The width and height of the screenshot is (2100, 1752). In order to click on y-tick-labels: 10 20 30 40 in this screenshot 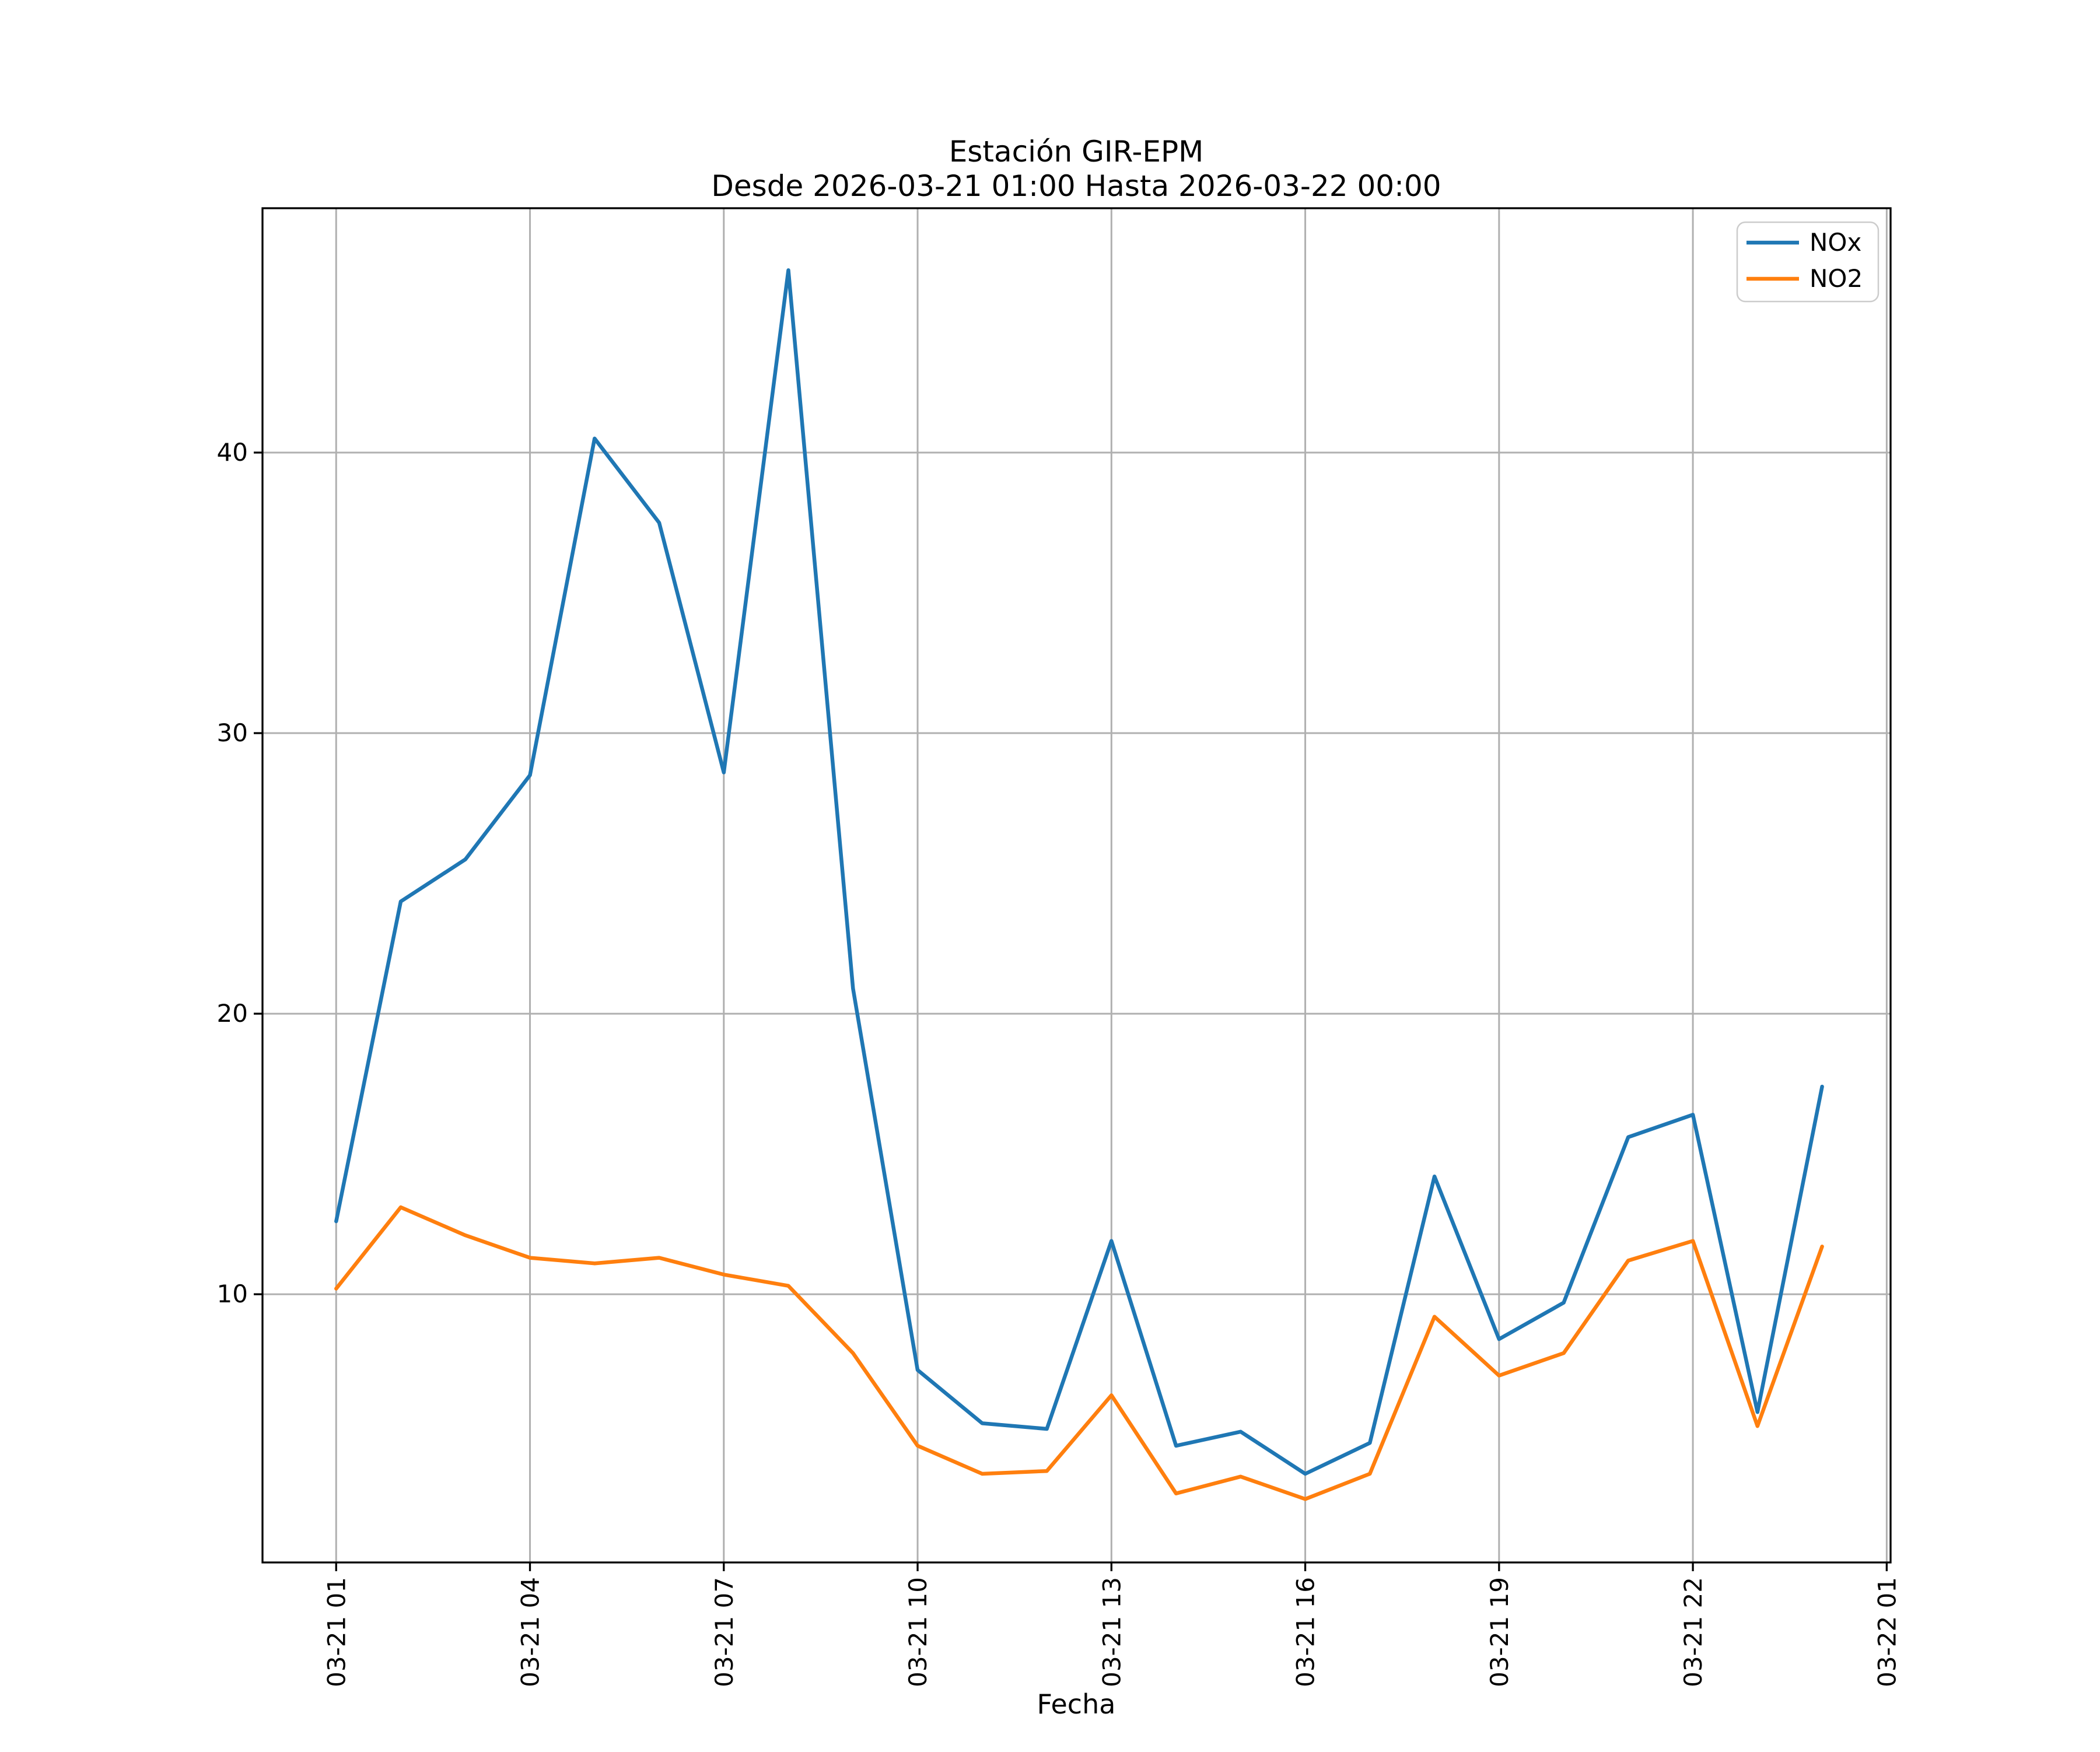, I will do `click(232, 873)`.